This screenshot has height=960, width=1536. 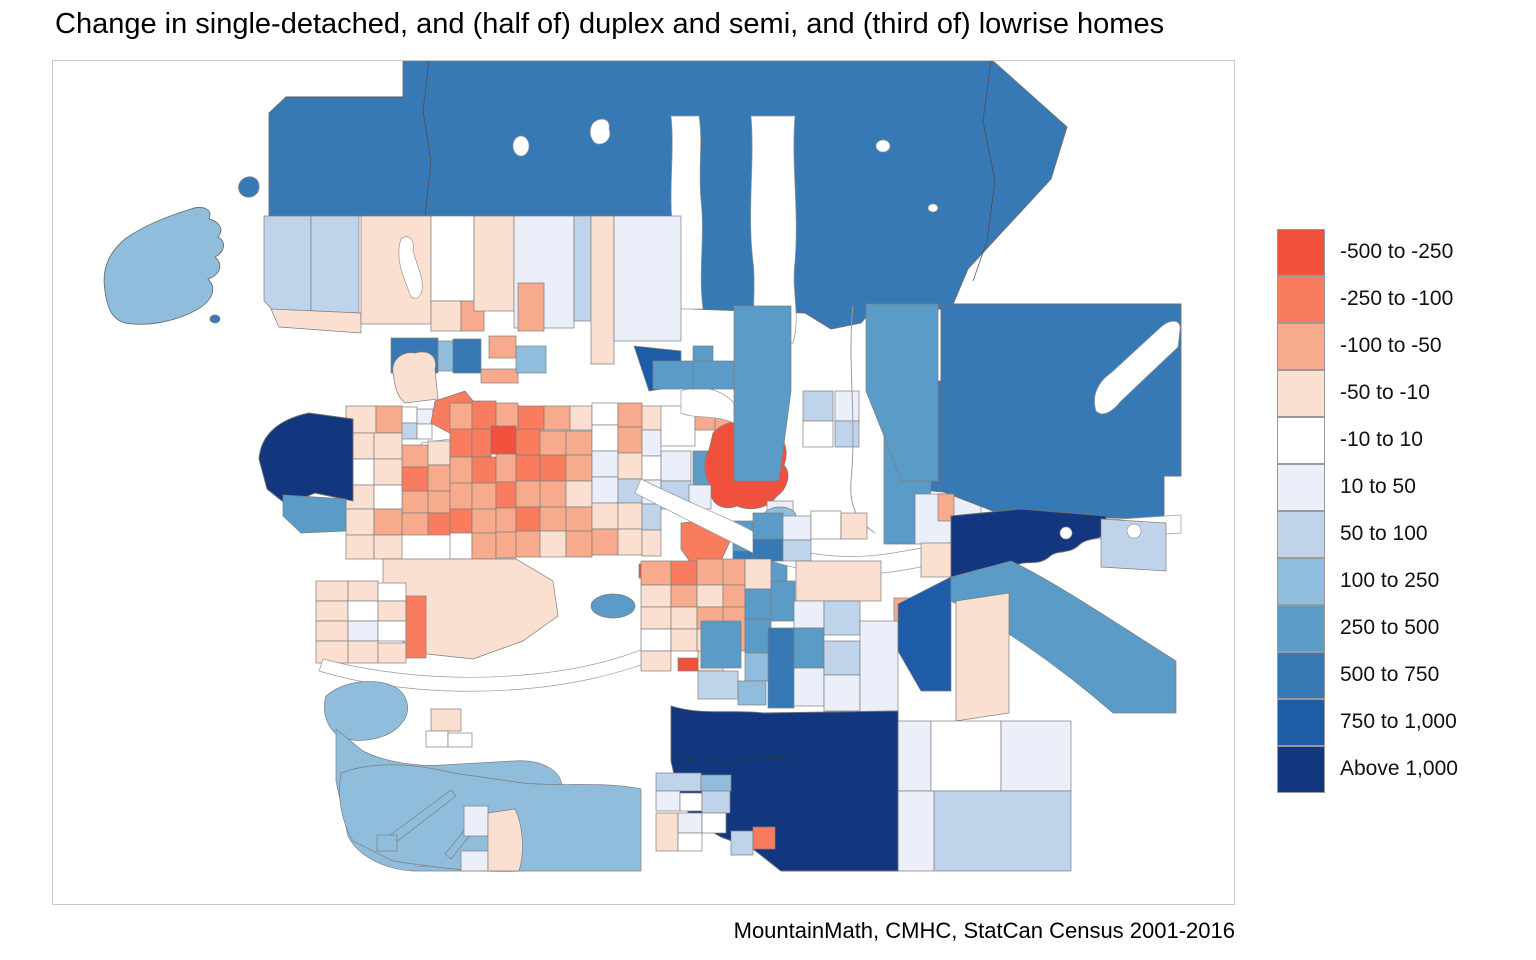 I want to click on burke-mountain-tract, so click(x=762, y=393).